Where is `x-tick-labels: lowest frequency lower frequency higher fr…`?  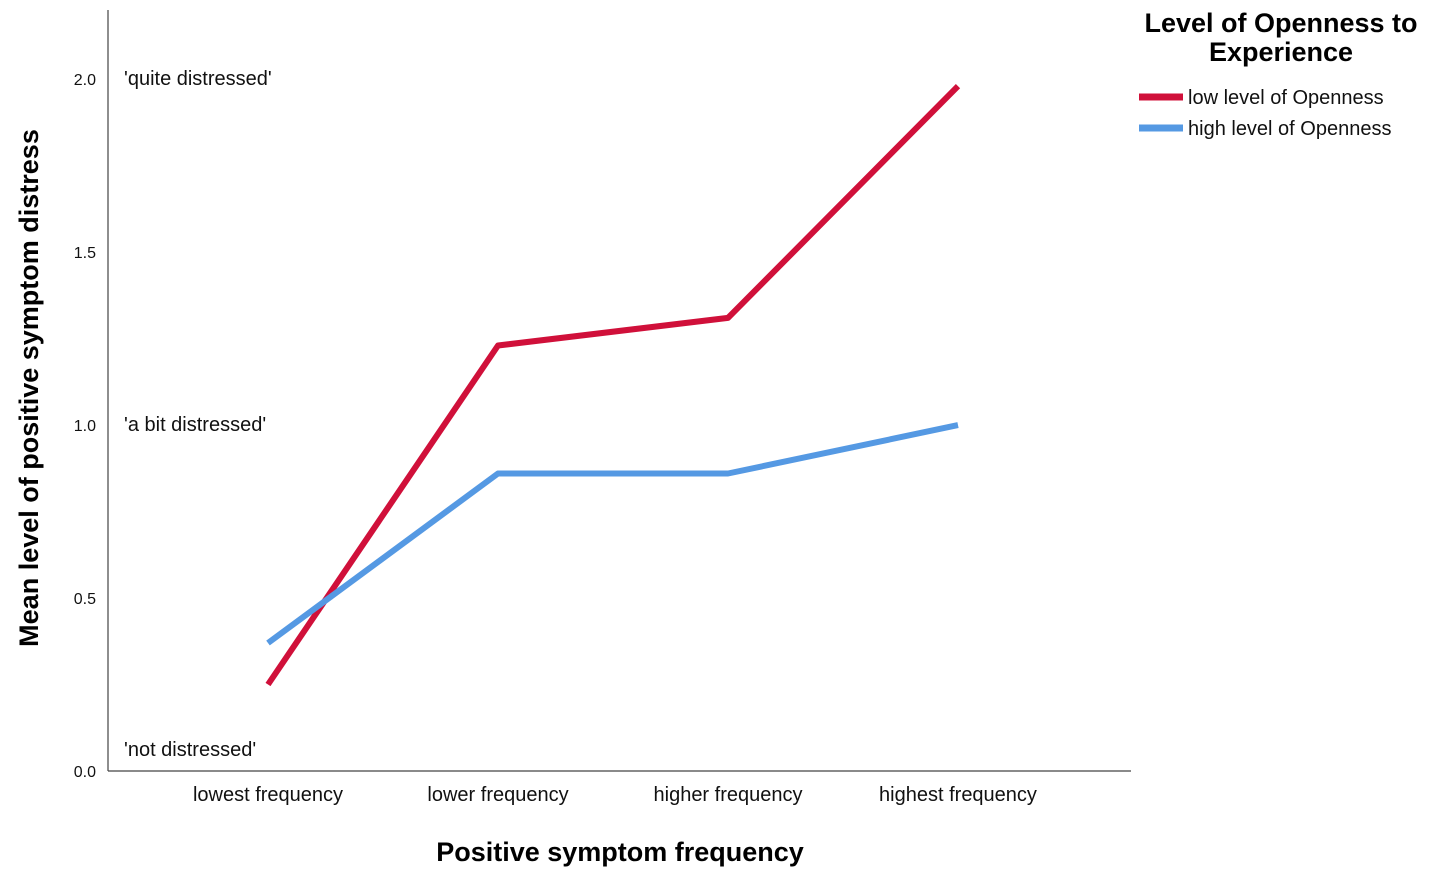 x-tick-labels: lowest frequency lower frequency higher fr… is located at coordinates (615, 795).